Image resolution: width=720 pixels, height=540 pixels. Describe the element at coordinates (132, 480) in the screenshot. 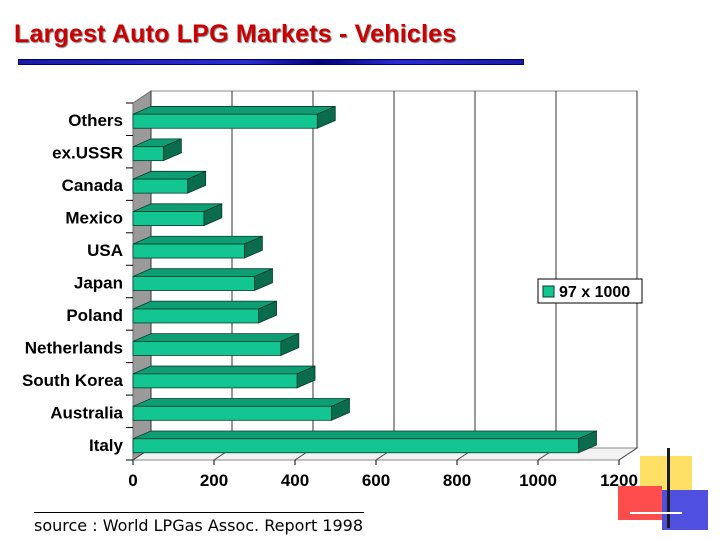

I see `x-tick-label: 0` at that location.